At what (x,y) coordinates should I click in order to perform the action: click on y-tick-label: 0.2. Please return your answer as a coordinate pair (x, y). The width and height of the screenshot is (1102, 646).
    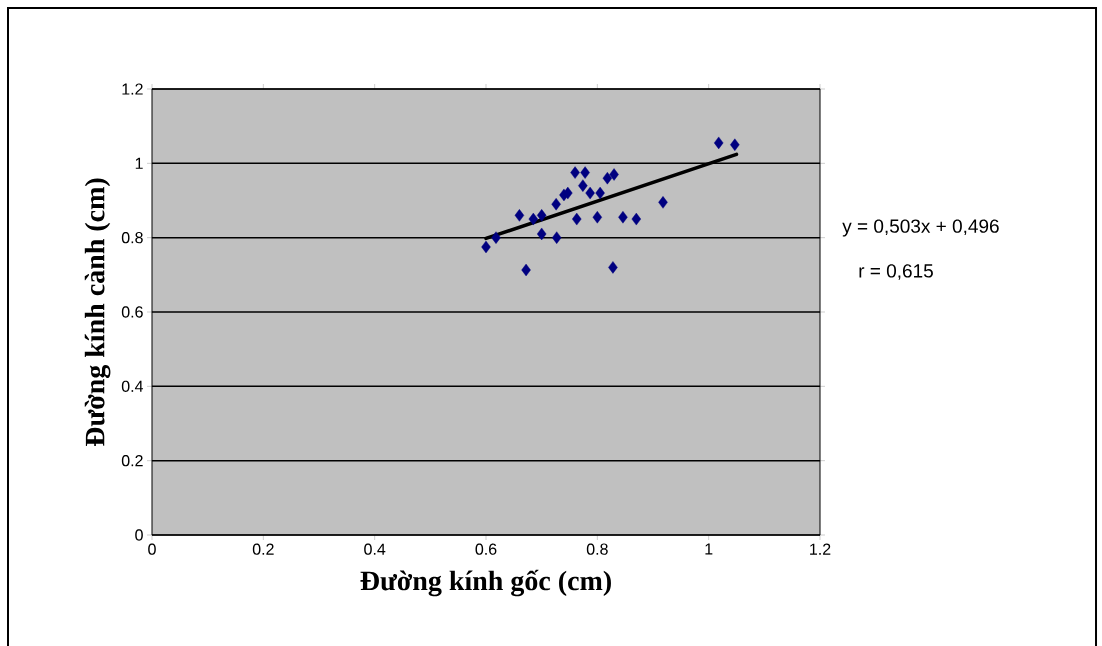
    Looking at the image, I should click on (132, 461).